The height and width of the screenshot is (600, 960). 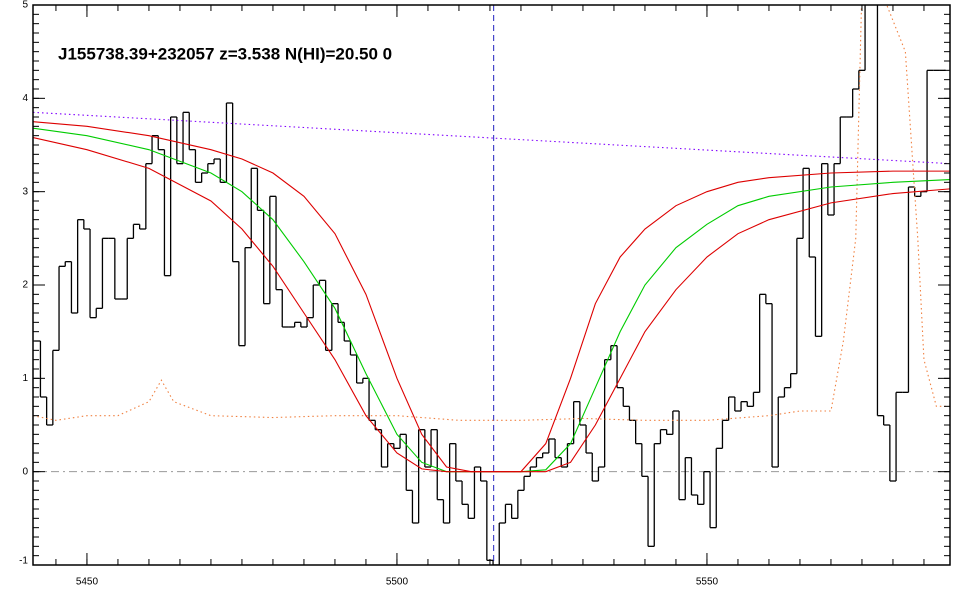 What do you see at coordinates (707, 582) in the screenshot?
I see `x-tick-label: 5550` at bounding box center [707, 582].